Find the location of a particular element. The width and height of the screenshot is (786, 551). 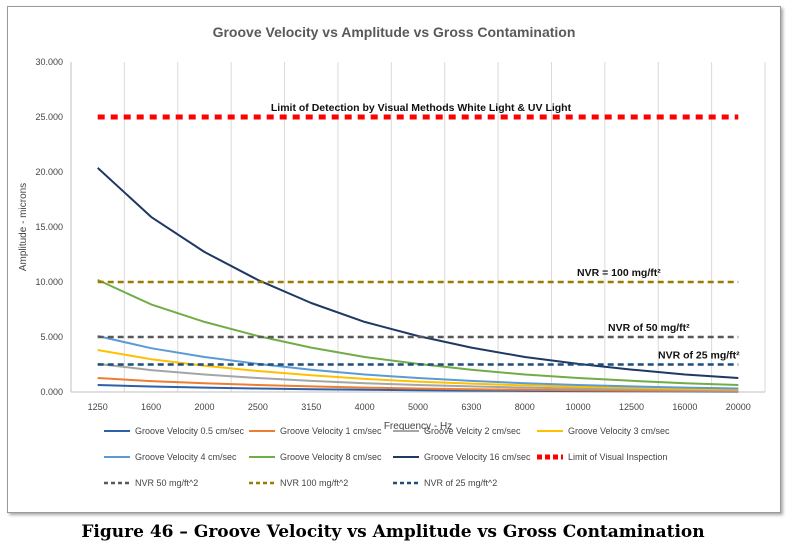

legend-label: Groove Velocity 16 cm/sec is located at coordinates (477, 457).